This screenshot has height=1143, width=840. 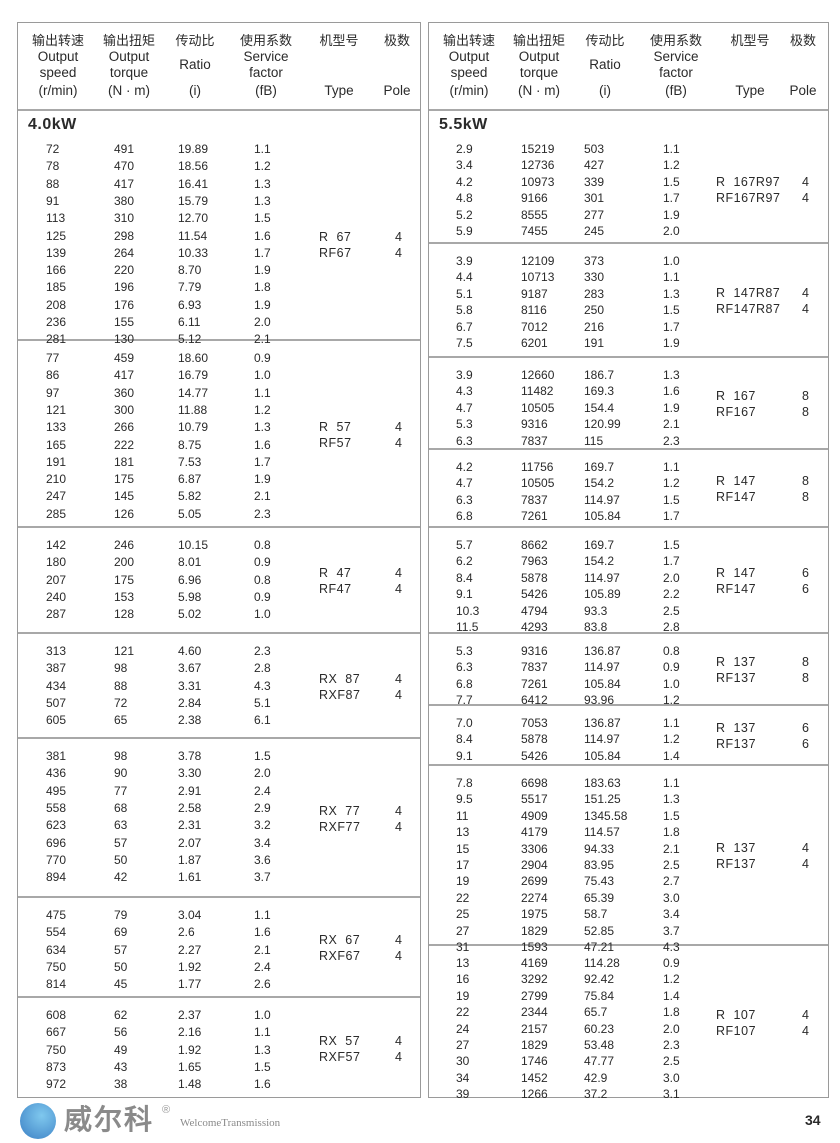 What do you see at coordinates (56, 287) in the screenshot?
I see `speed-cell: 185` at bounding box center [56, 287].